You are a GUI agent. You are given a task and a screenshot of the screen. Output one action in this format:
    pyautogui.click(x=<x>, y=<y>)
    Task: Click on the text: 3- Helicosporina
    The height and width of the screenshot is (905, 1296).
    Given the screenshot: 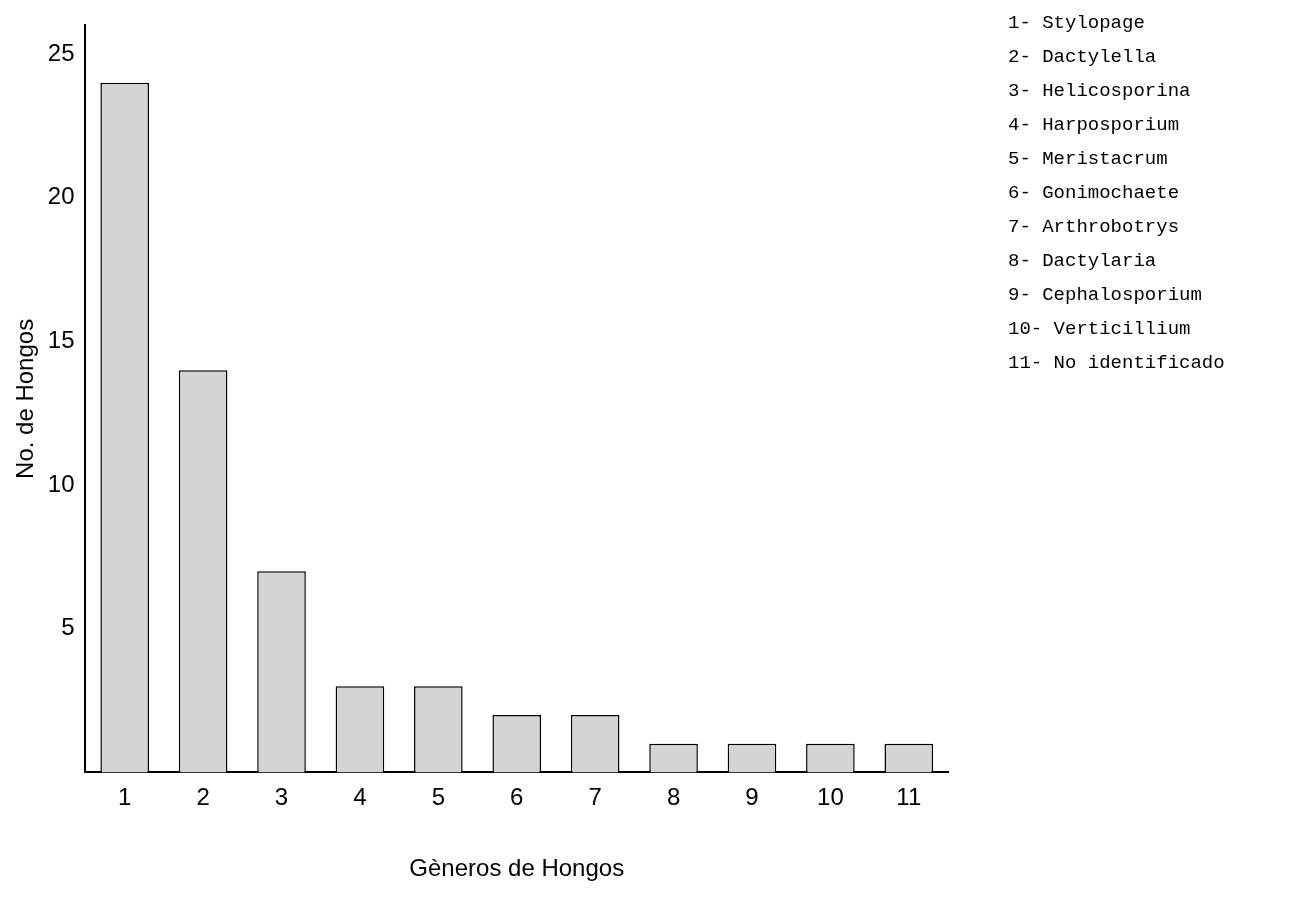 What is the action you would take?
    pyautogui.click(x=1100, y=91)
    